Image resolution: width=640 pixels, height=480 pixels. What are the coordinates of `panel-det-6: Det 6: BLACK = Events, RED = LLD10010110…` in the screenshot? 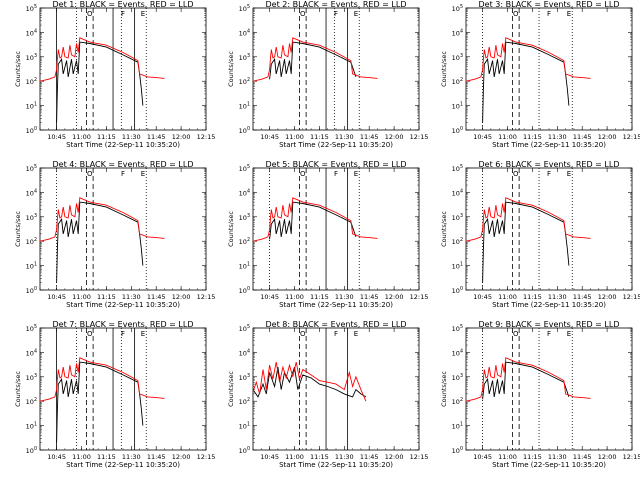 It's located at (540, 234).